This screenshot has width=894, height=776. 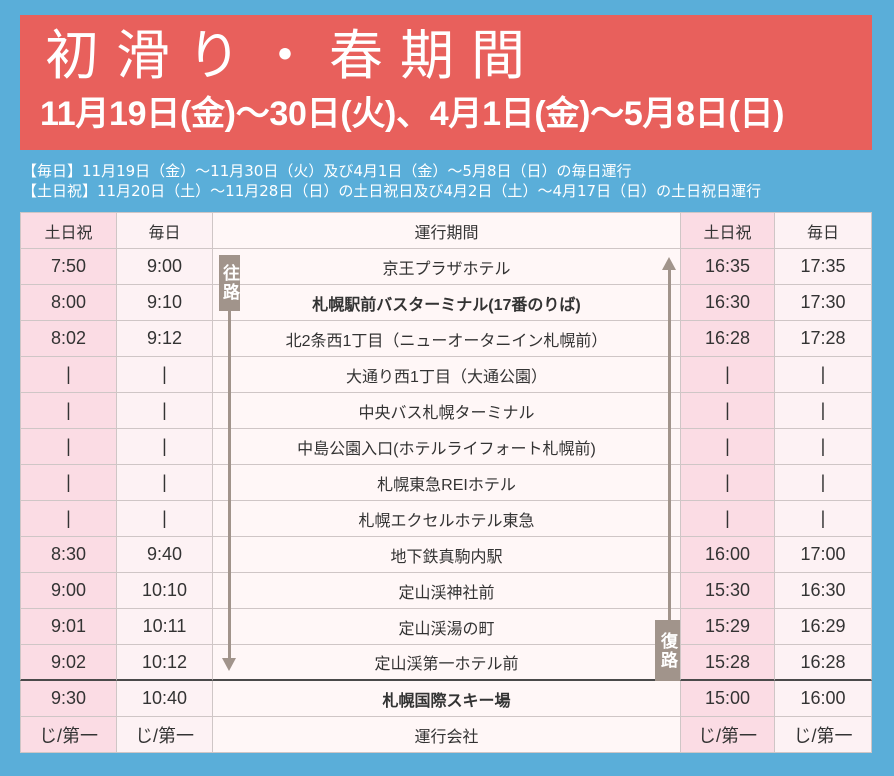 What do you see at coordinates (823, 303) in the screenshot?
I see `return-daily-time: 17:30` at bounding box center [823, 303].